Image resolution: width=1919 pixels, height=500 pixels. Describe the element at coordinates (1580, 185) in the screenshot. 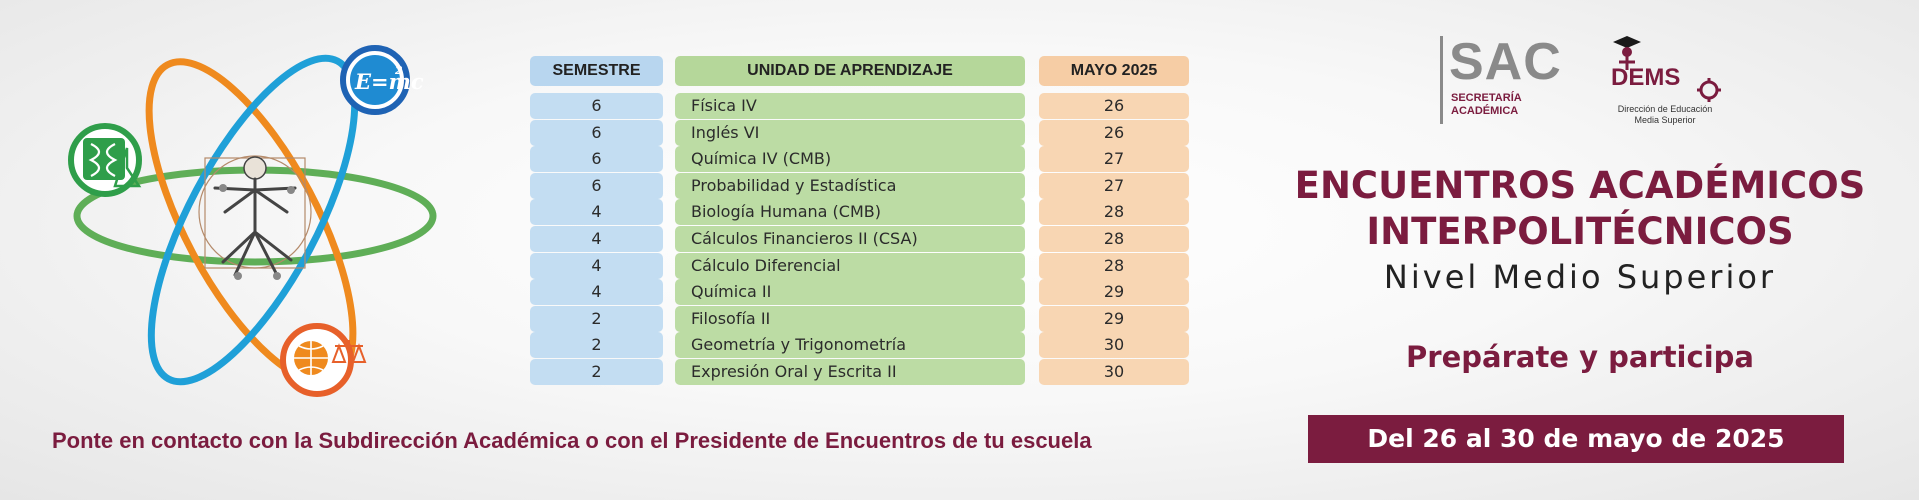

I see `event-title-line1: ENCUENTROS ACADÉMICOS` at that location.